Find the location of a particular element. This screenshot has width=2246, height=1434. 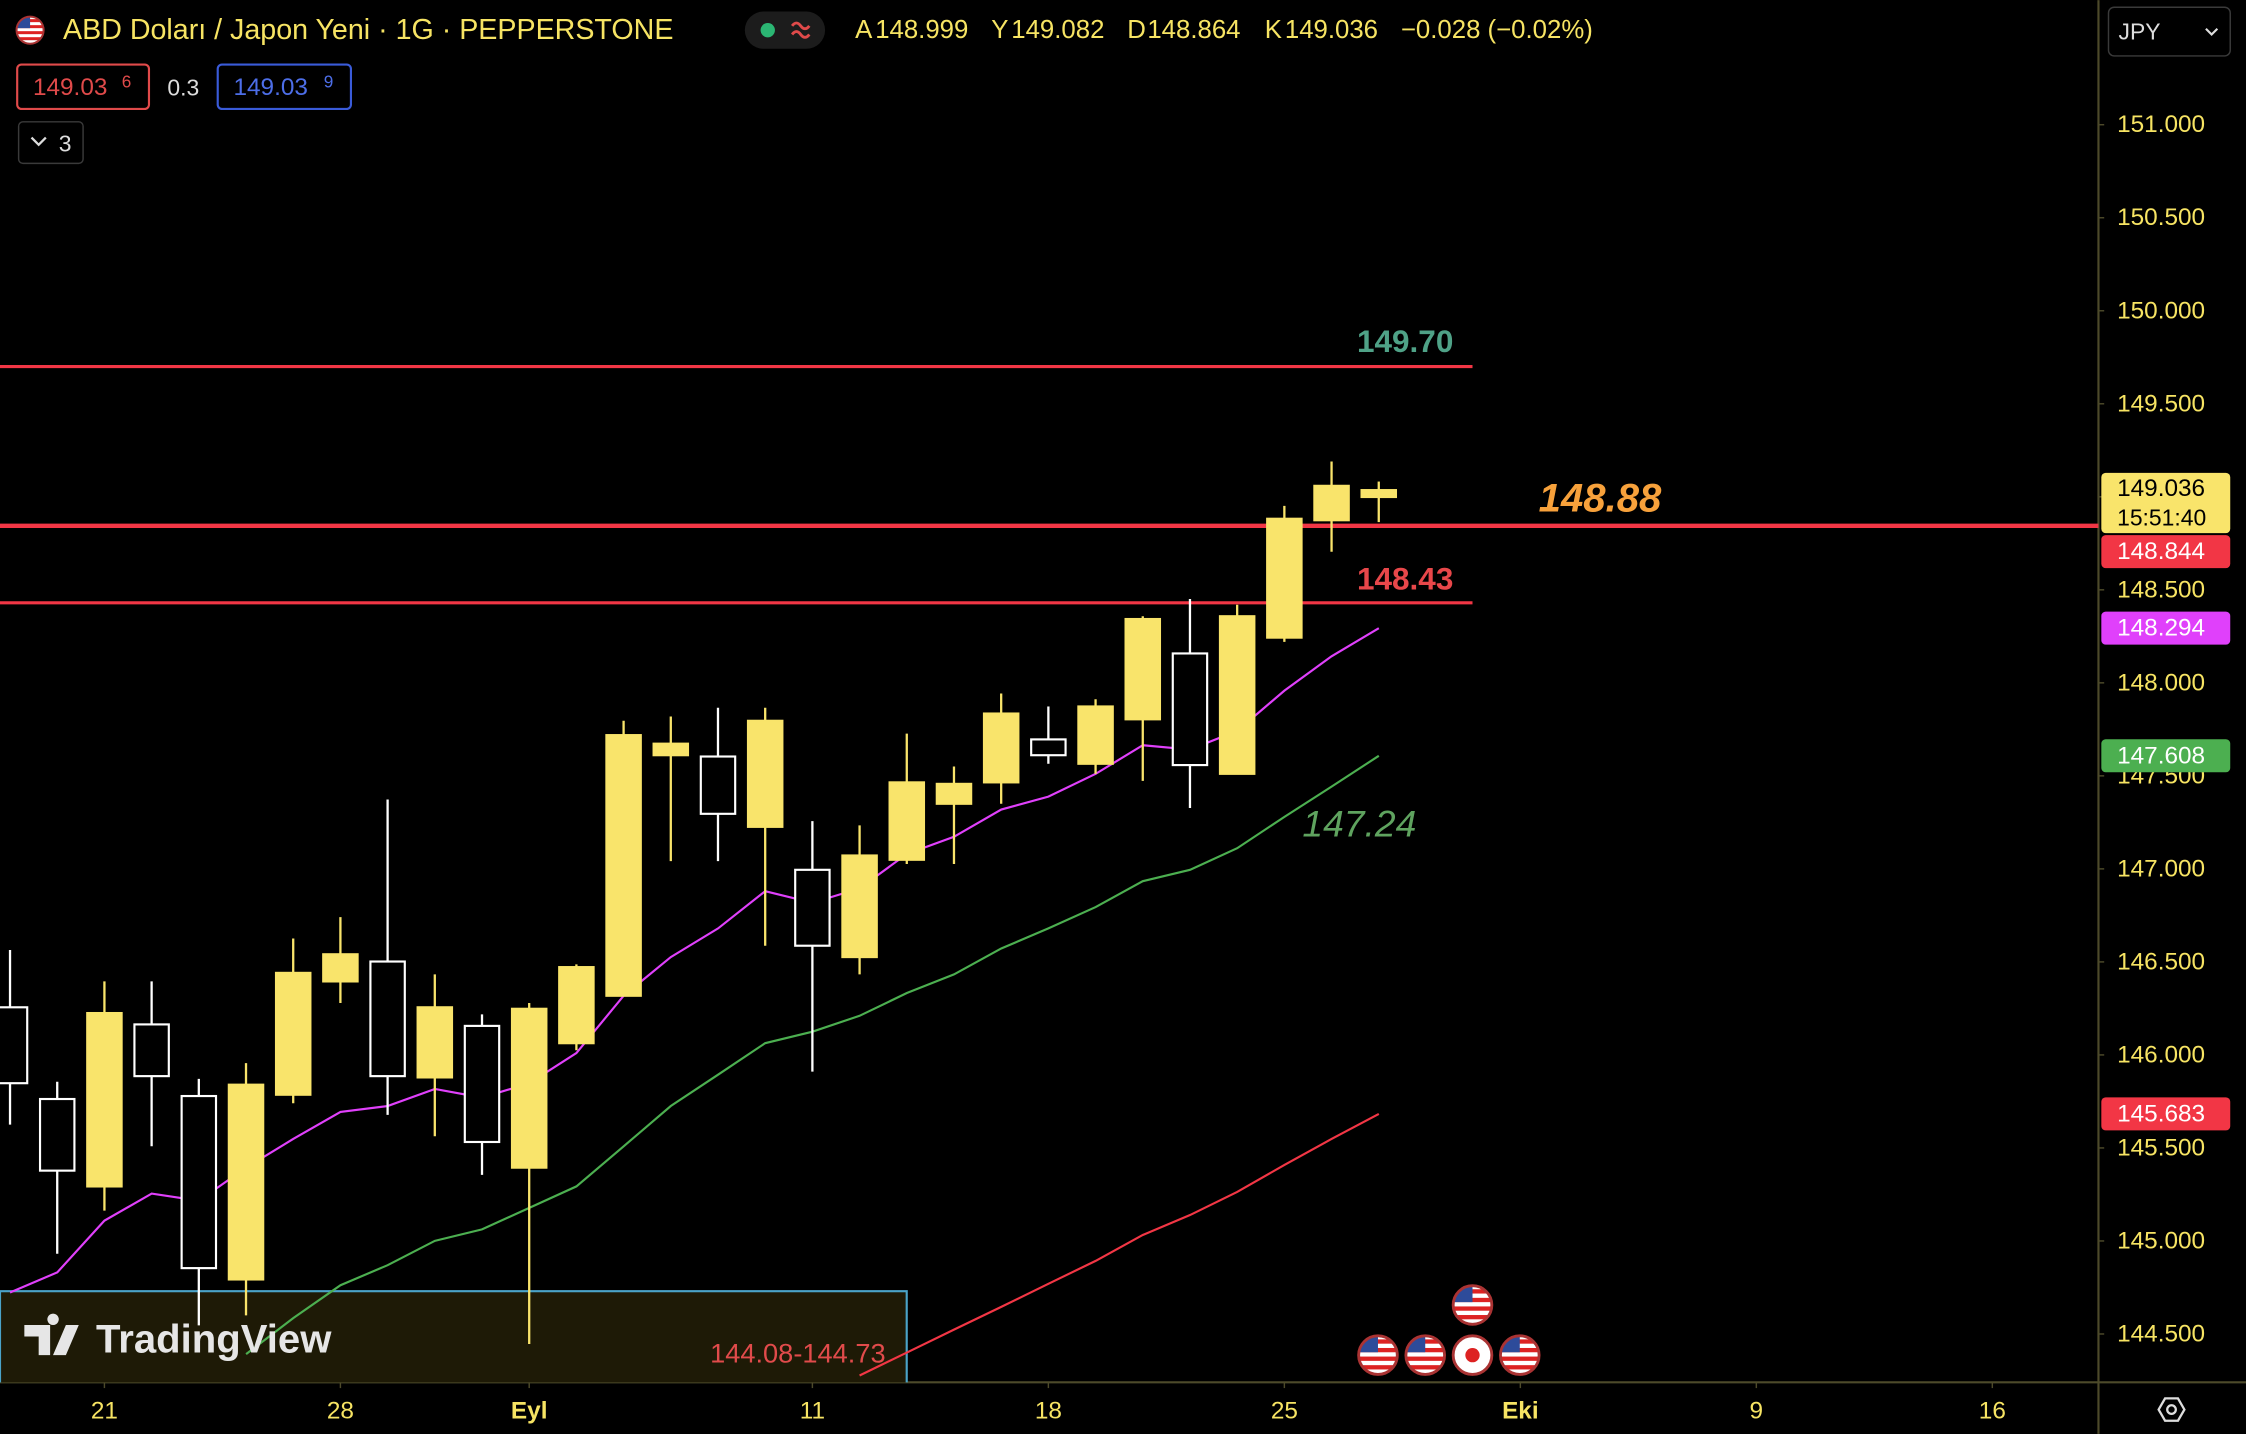

symbol-flag is located at coordinates (30, 30).